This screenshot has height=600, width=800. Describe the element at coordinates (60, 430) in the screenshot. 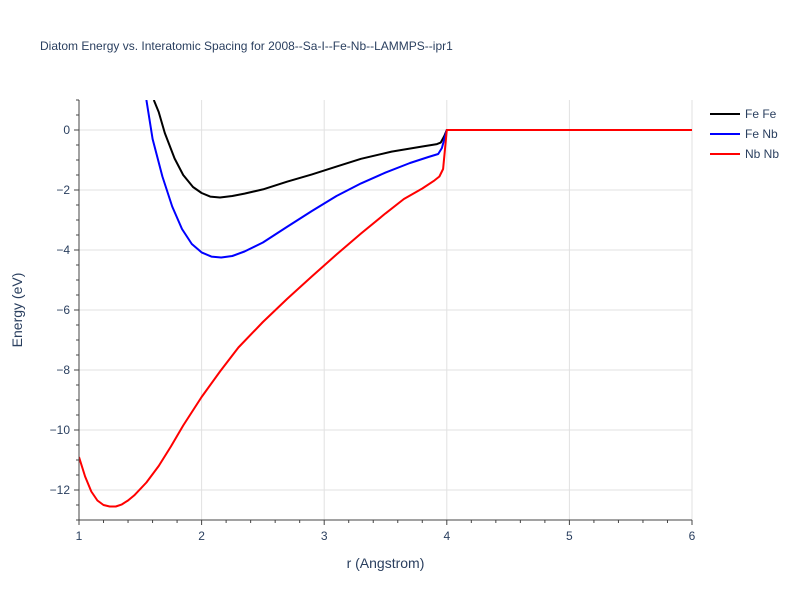

I see `y-tick-label: −10` at that location.